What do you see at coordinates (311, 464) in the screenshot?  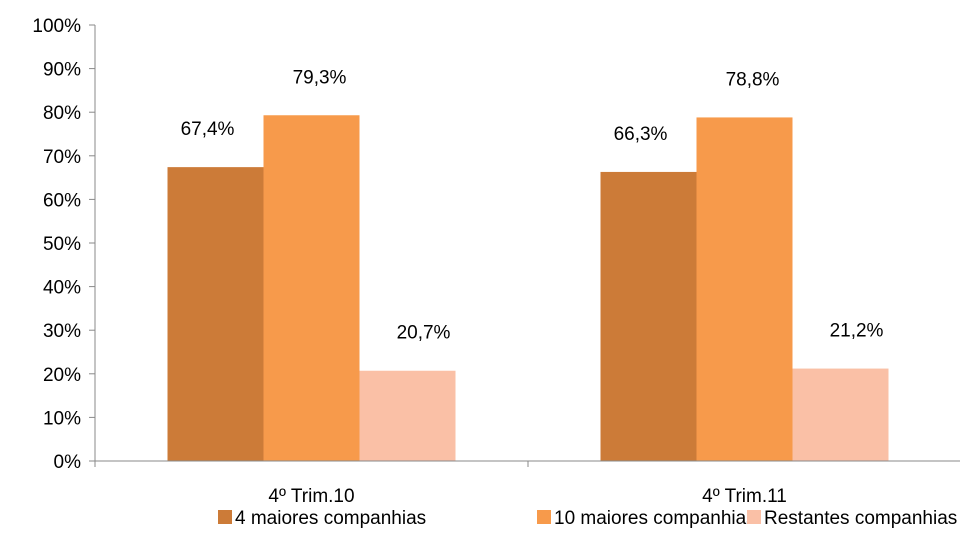 I see `x-axis-ticks` at bounding box center [311, 464].